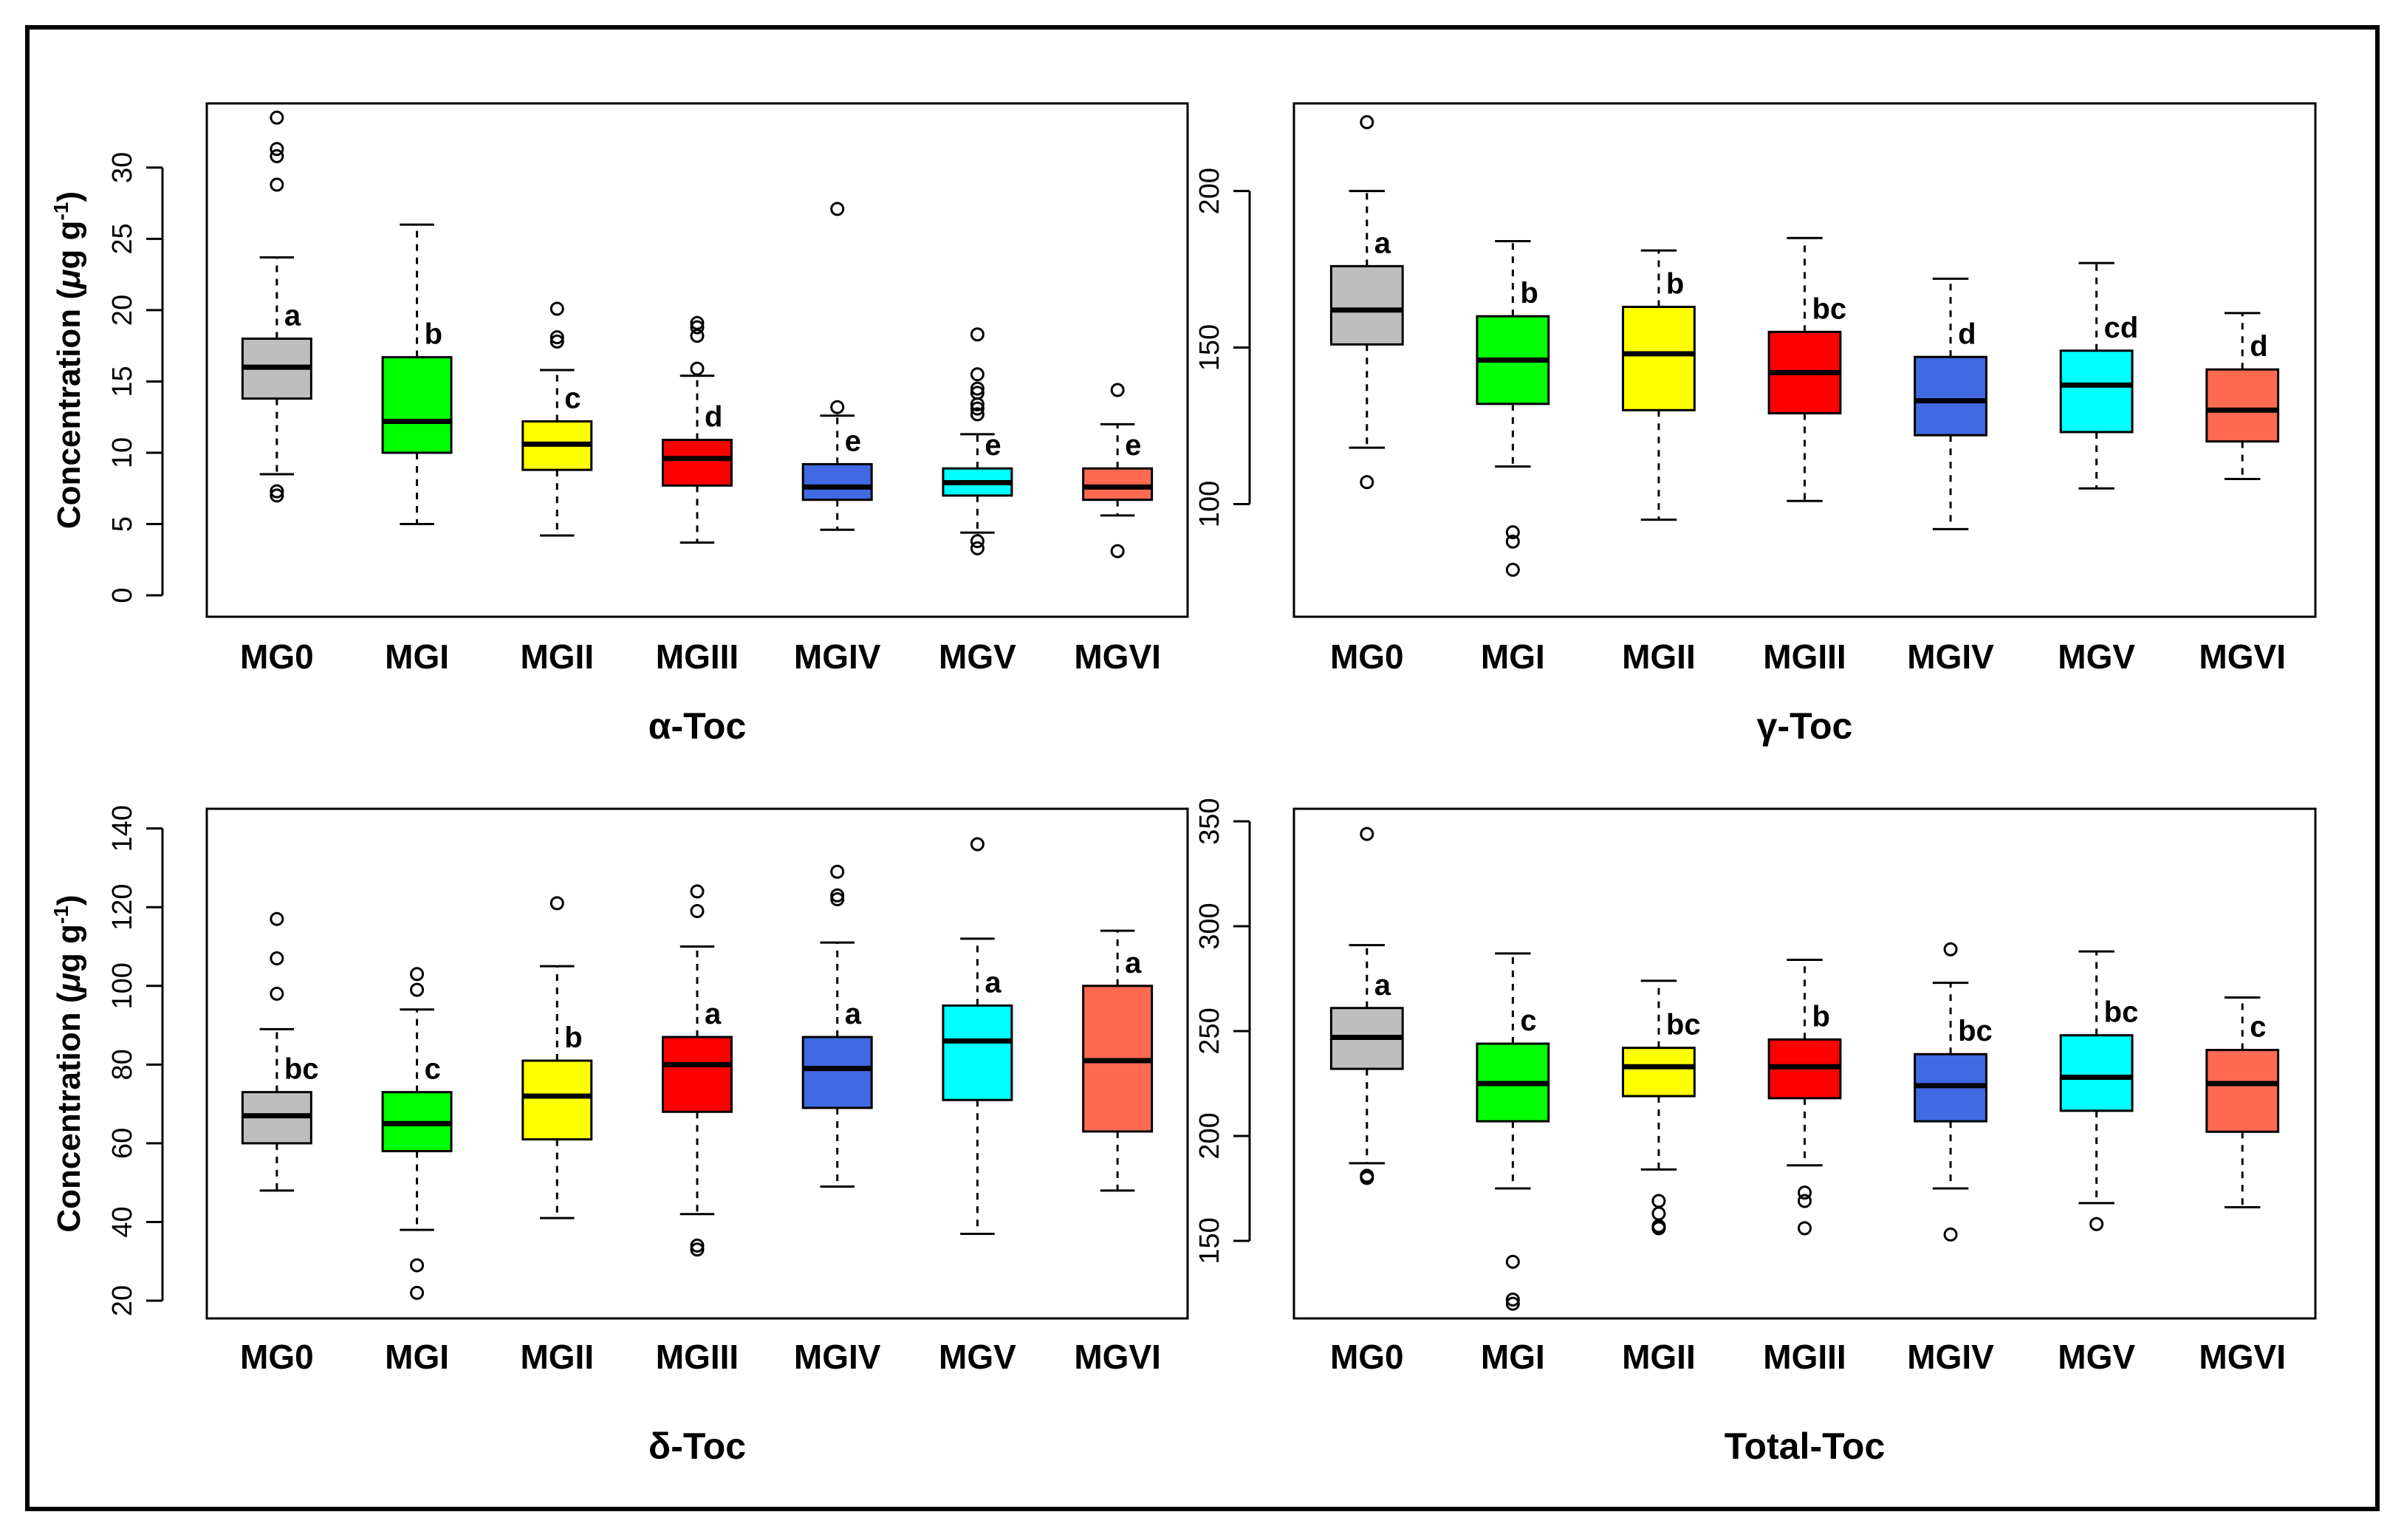  Describe the element at coordinates (122, 524) in the screenshot. I see `y-tick-label: 5` at that location.